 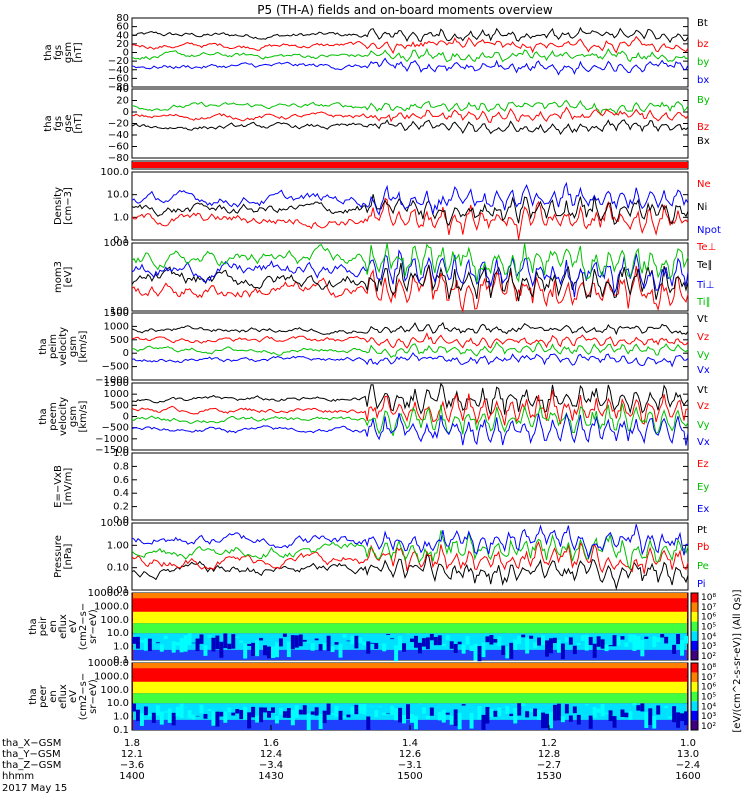 What do you see at coordinates (702, 319) in the screenshot?
I see `legend-entry: Vt` at bounding box center [702, 319].